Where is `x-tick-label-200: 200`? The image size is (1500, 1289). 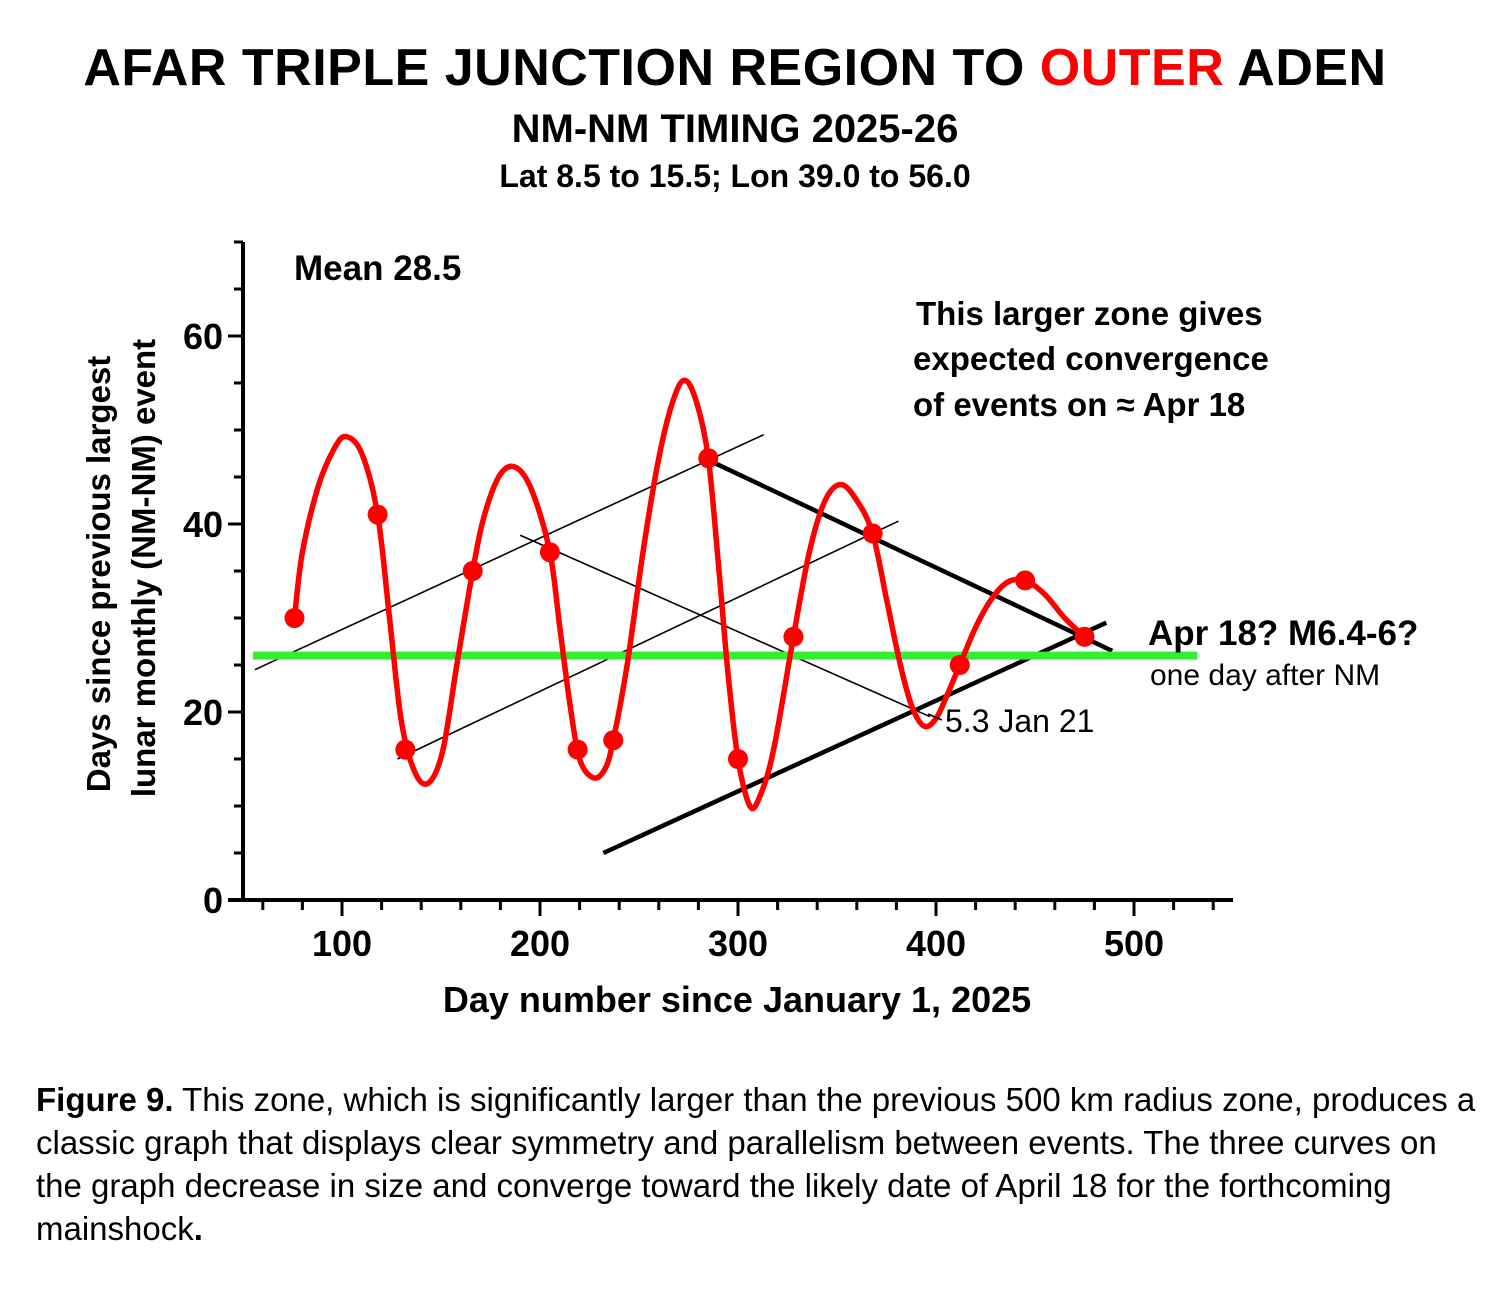 x-tick-label-200: 200 is located at coordinates (540, 943).